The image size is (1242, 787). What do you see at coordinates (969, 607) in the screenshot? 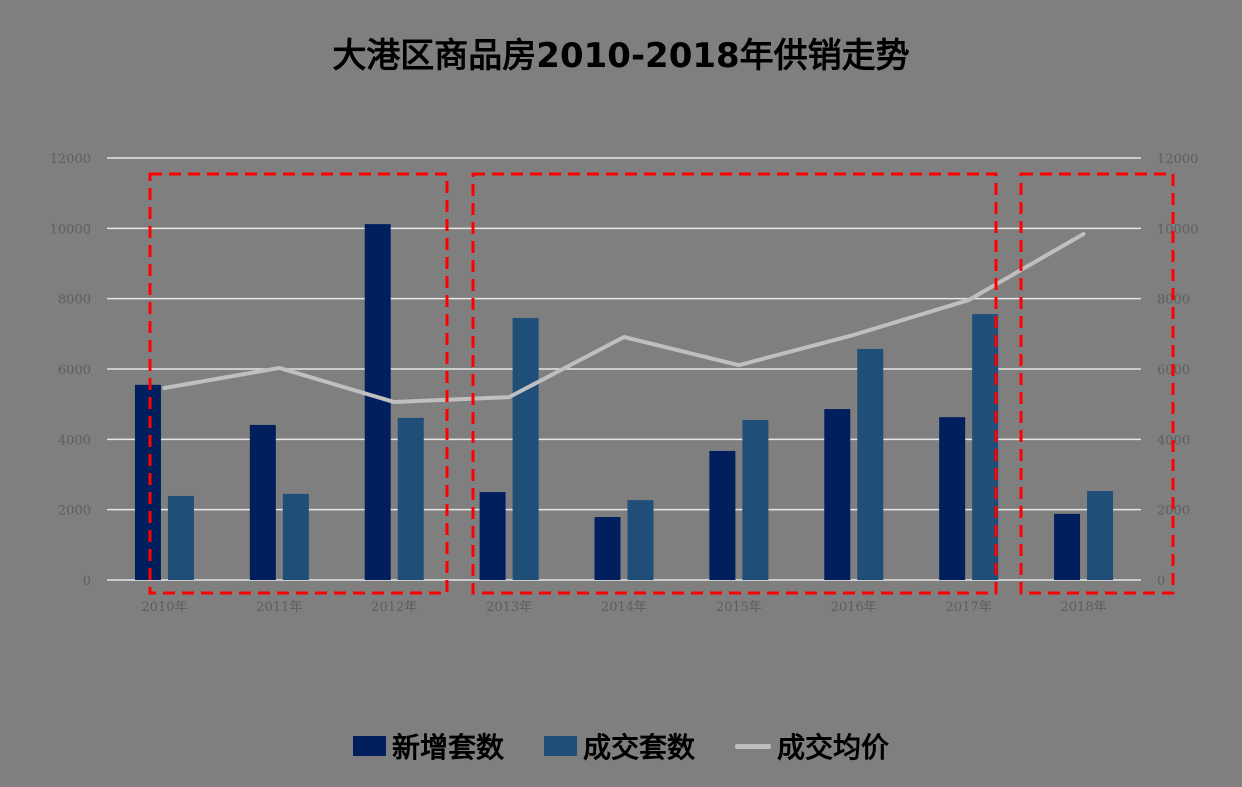
I see `x-axis-label: 2017年` at bounding box center [969, 607].